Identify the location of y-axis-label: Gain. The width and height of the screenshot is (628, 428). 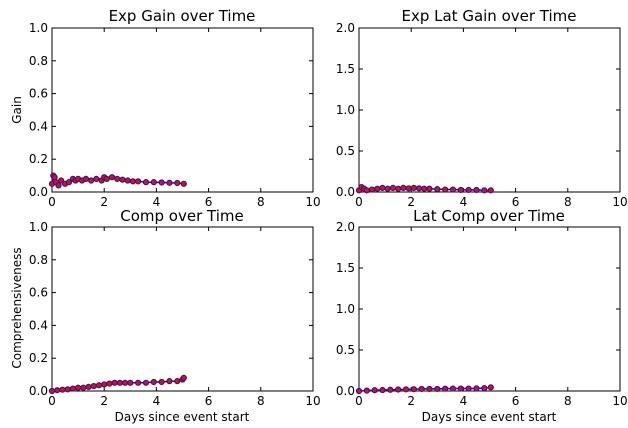
(17, 110).